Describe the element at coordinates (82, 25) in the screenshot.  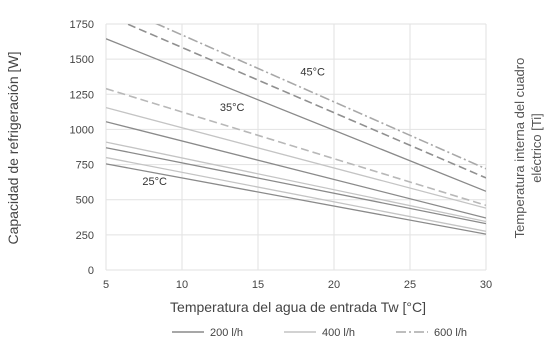
I see `y-tick-label-7: 1750` at that location.